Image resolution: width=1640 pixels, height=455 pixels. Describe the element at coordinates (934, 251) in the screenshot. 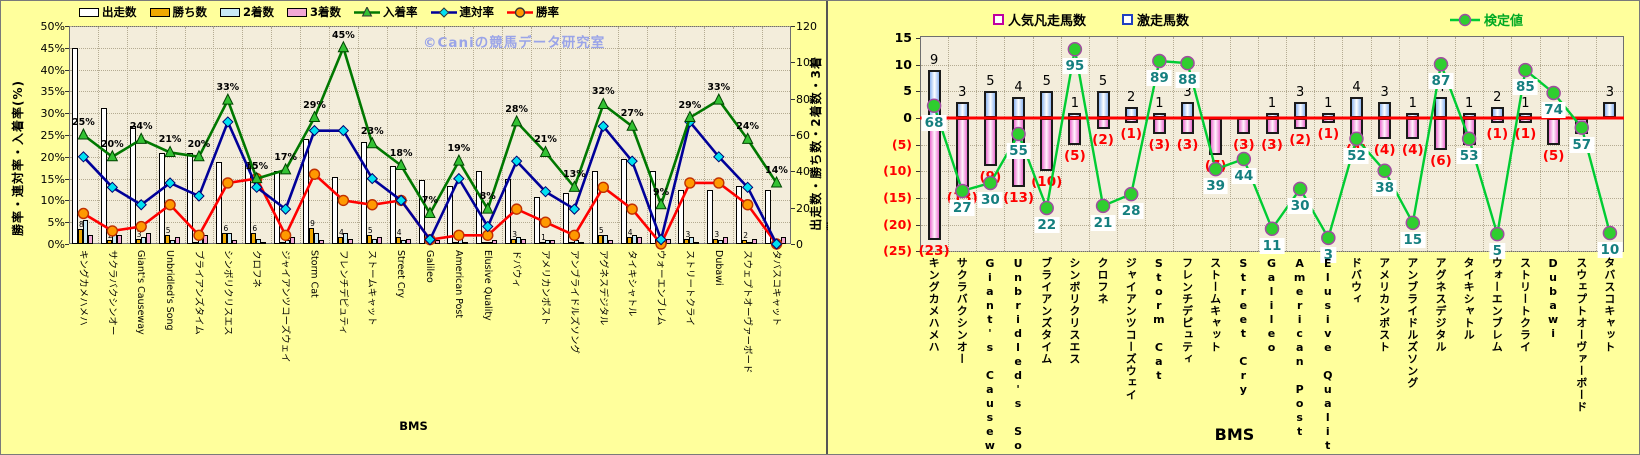

I see `flop-count-label: (23)` at that location.